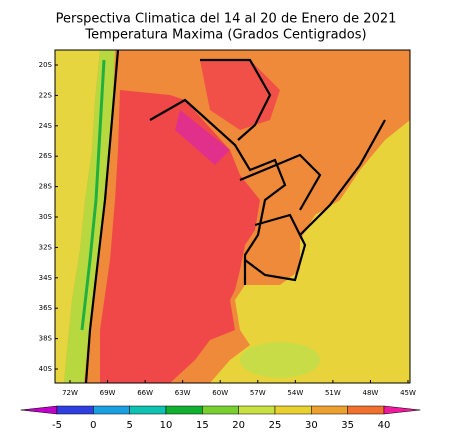  What do you see at coordinates (93, 195) in the screenshot?
I see `andes-cold` at bounding box center [93, 195].